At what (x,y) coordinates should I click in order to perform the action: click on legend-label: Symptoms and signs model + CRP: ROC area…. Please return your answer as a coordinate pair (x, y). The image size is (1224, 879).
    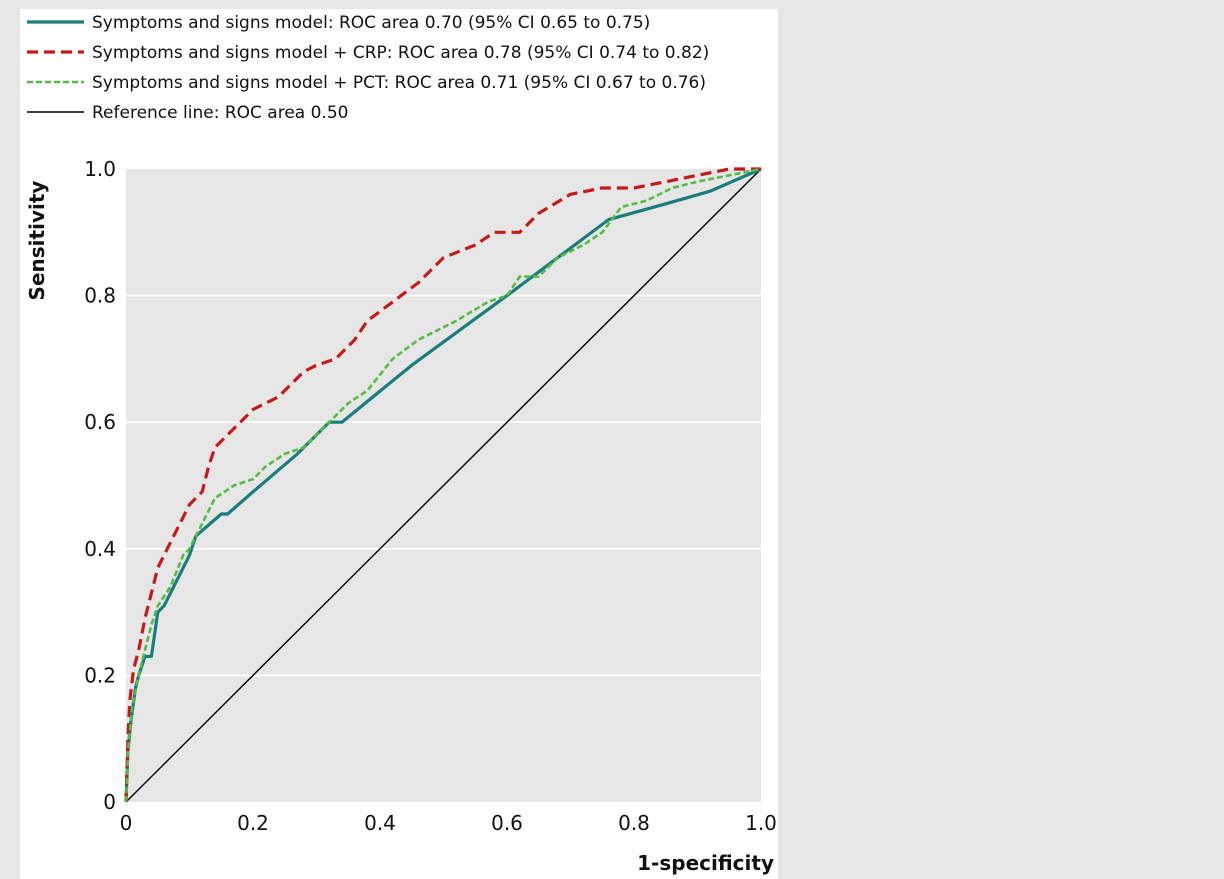
    Looking at the image, I should click on (400, 53).